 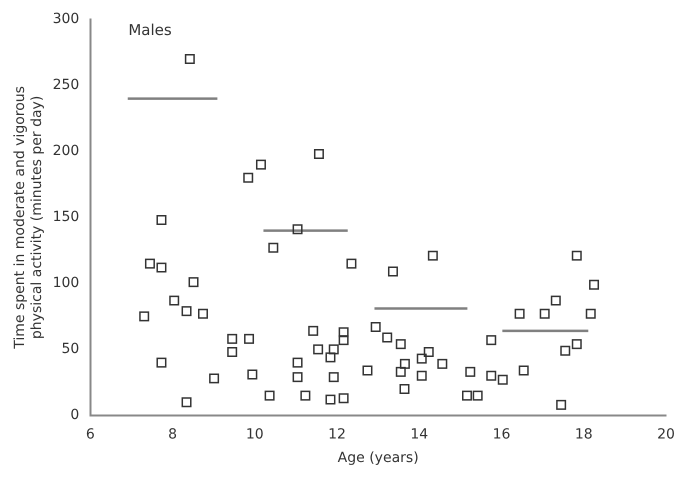 I want to click on y-tick-label: 200, so click(x=66, y=151).